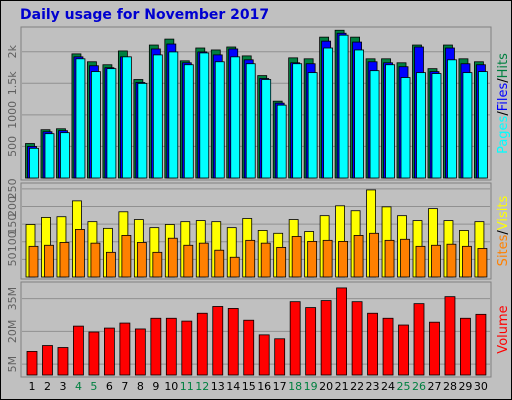  I want to click on x-tick-label: 16, so click(264, 386).